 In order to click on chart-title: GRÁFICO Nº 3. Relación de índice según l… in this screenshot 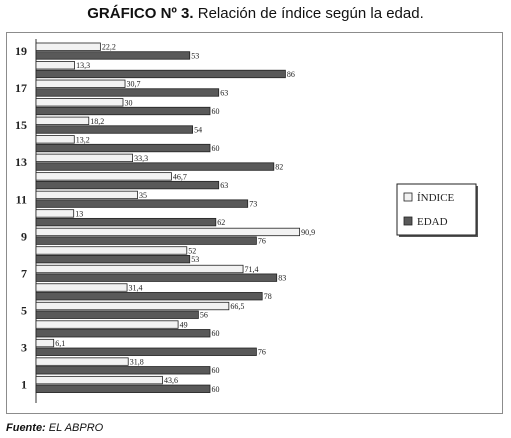, I will do `click(255, 13)`.